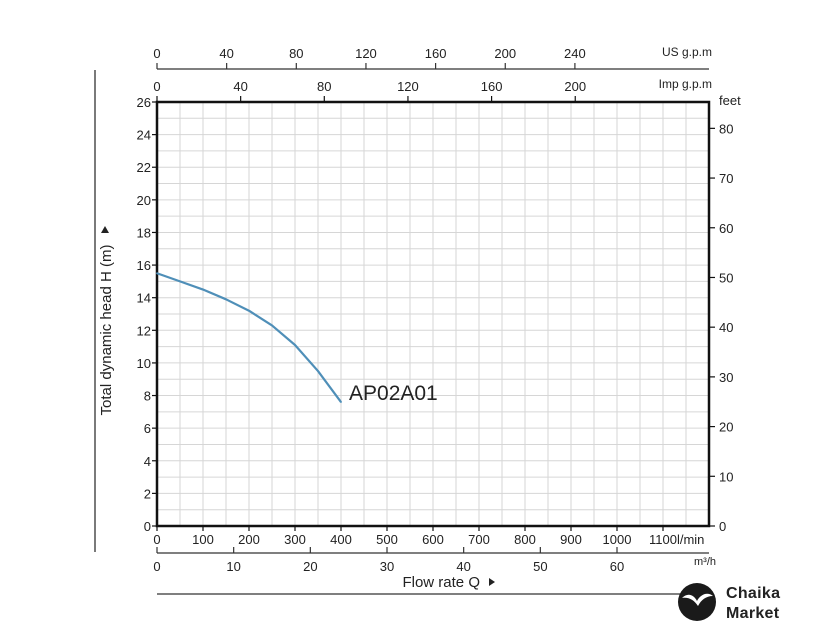 Image resolution: width=840 pixels, height=640 pixels. What do you see at coordinates (144, 330) in the screenshot?
I see `tick-label-metres: 12` at bounding box center [144, 330].